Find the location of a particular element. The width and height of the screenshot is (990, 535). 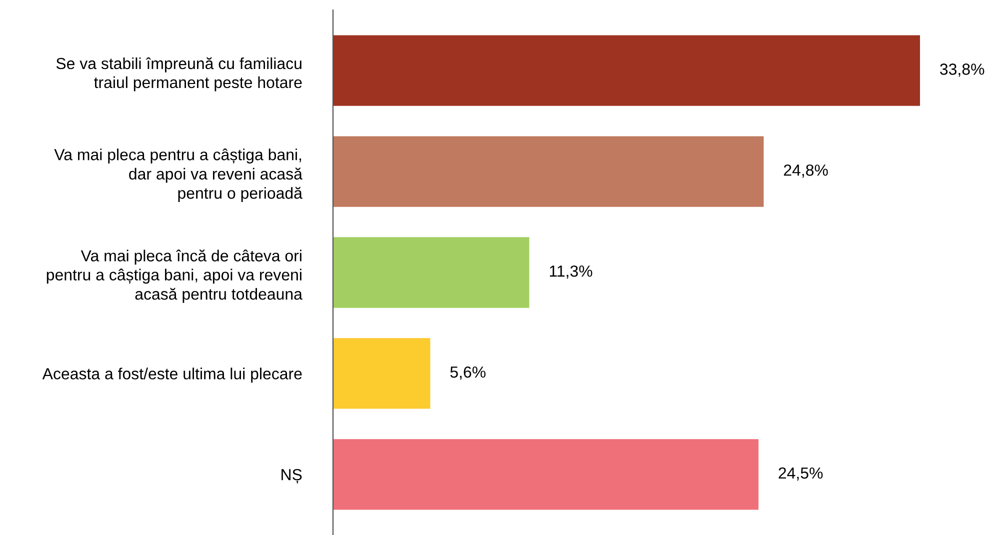

data-label: 24,5% is located at coordinates (800, 474).